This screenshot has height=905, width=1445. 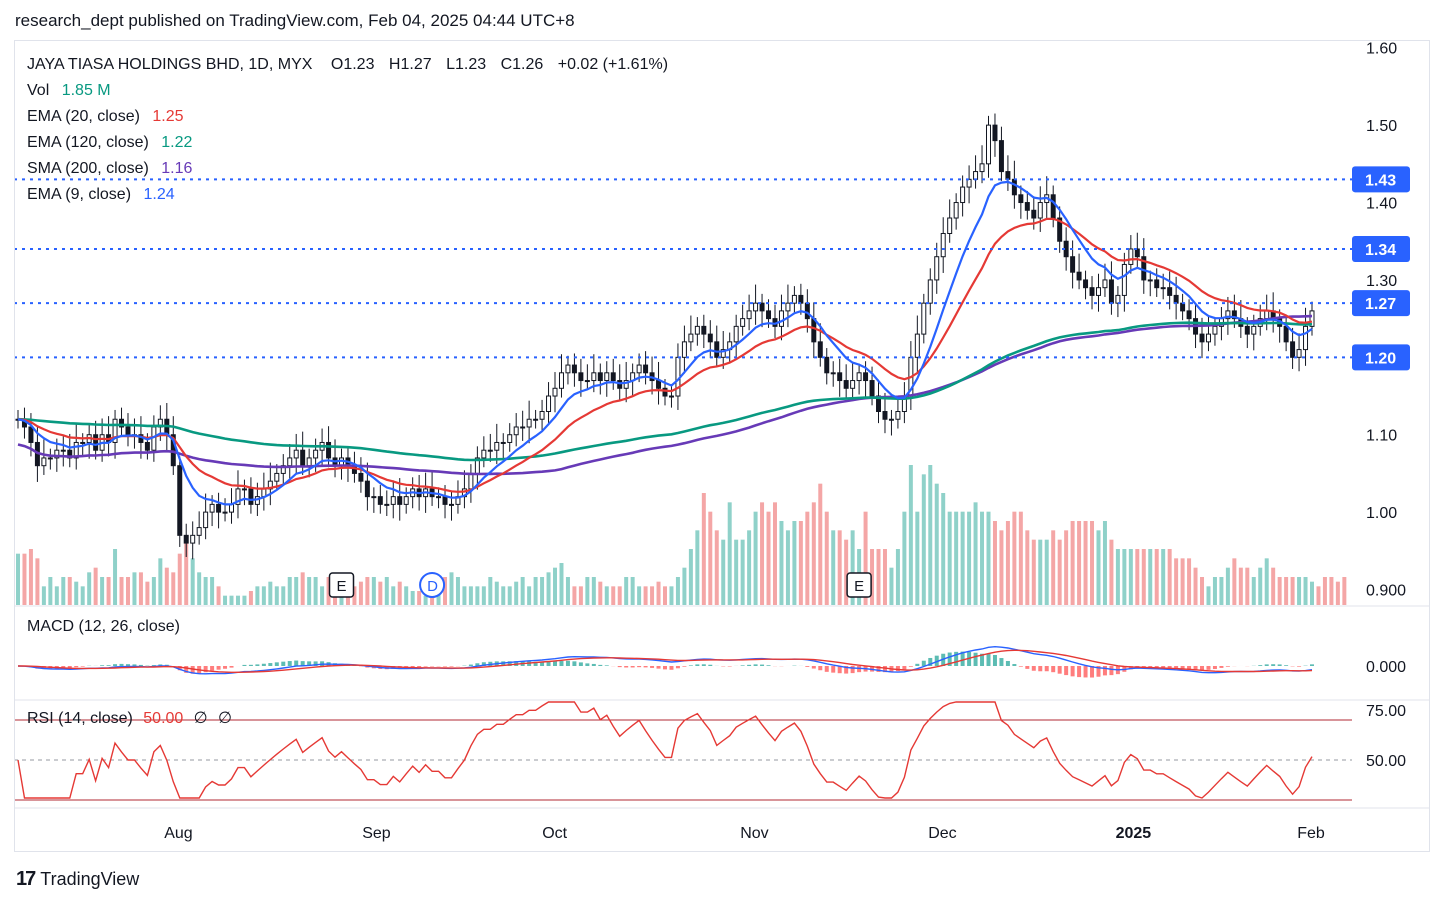 What do you see at coordinates (754, 833) in the screenshot?
I see `x-axis-label: Nov` at bounding box center [754, 833].